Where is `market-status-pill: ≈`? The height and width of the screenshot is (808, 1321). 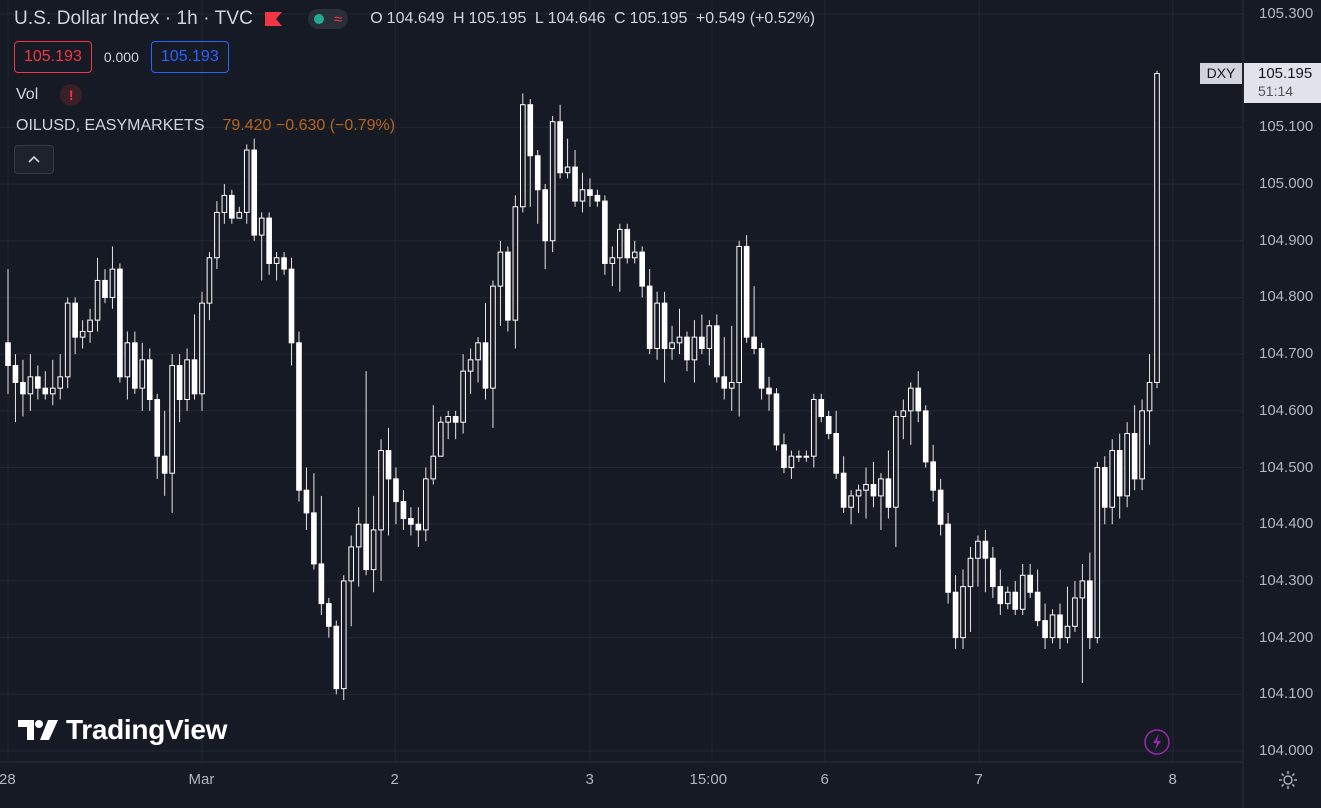 market-status-pill: ≈ is located at coordinates (328, 19).